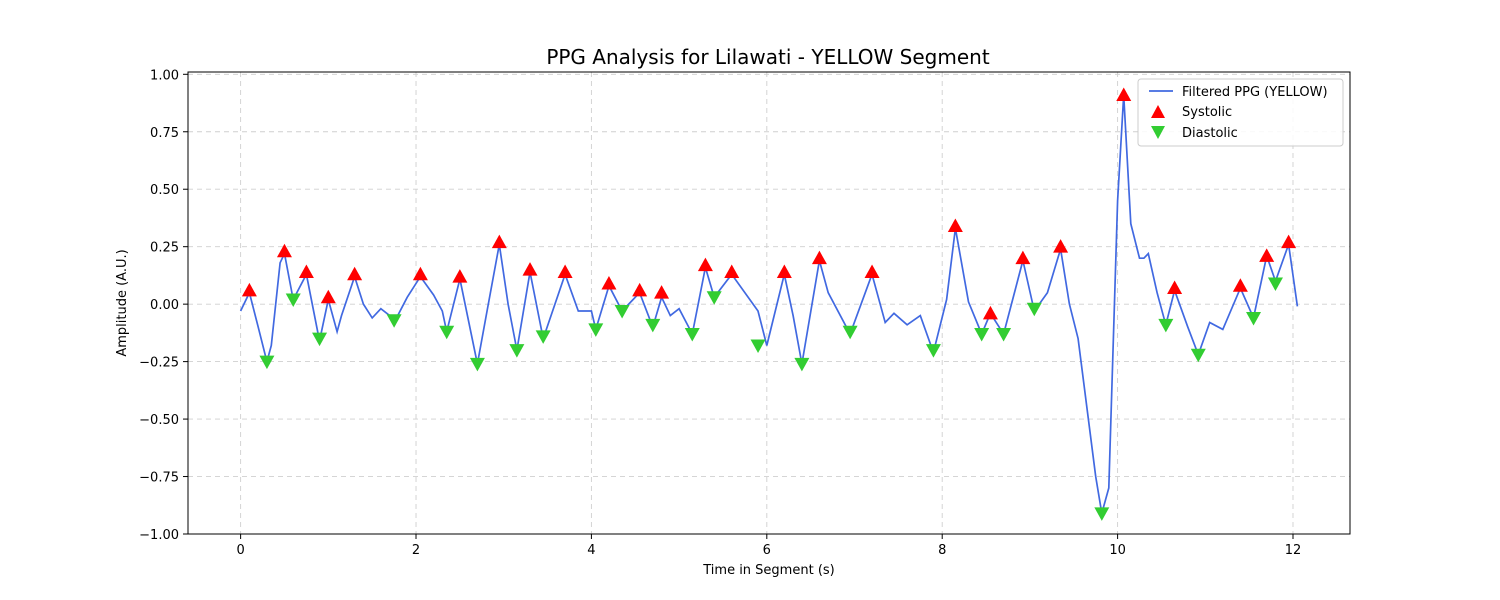  I want to click on legend-label-ppg: Filtered PPG (YELLOW), so click(1255, 92).